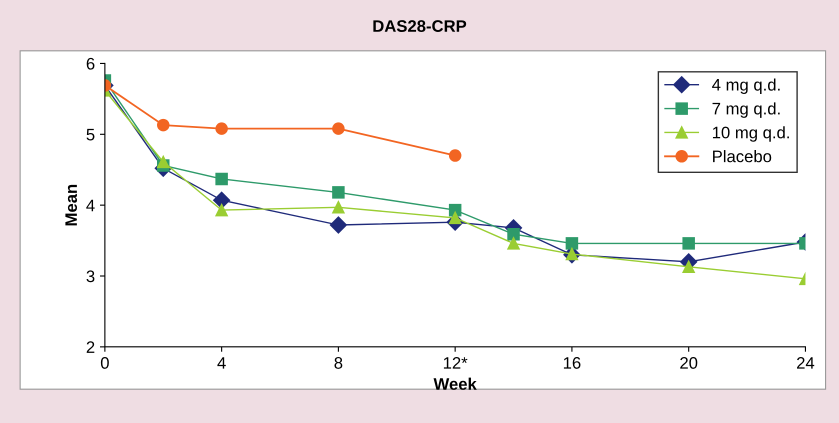  What do you see at coordinates (90, 134) in the screenshot?
I see `y-tick-label: 5` at bounding box center [90, 134].